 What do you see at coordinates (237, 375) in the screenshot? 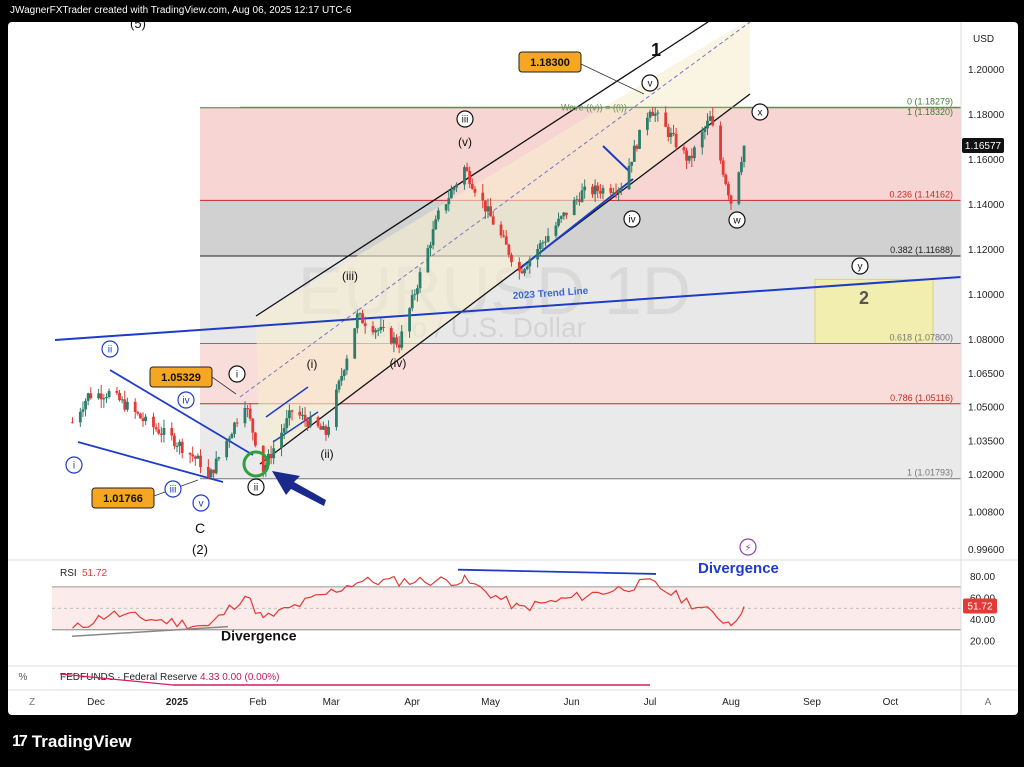
I see `wave-circle-i: i` at bounding box center [237, 375].